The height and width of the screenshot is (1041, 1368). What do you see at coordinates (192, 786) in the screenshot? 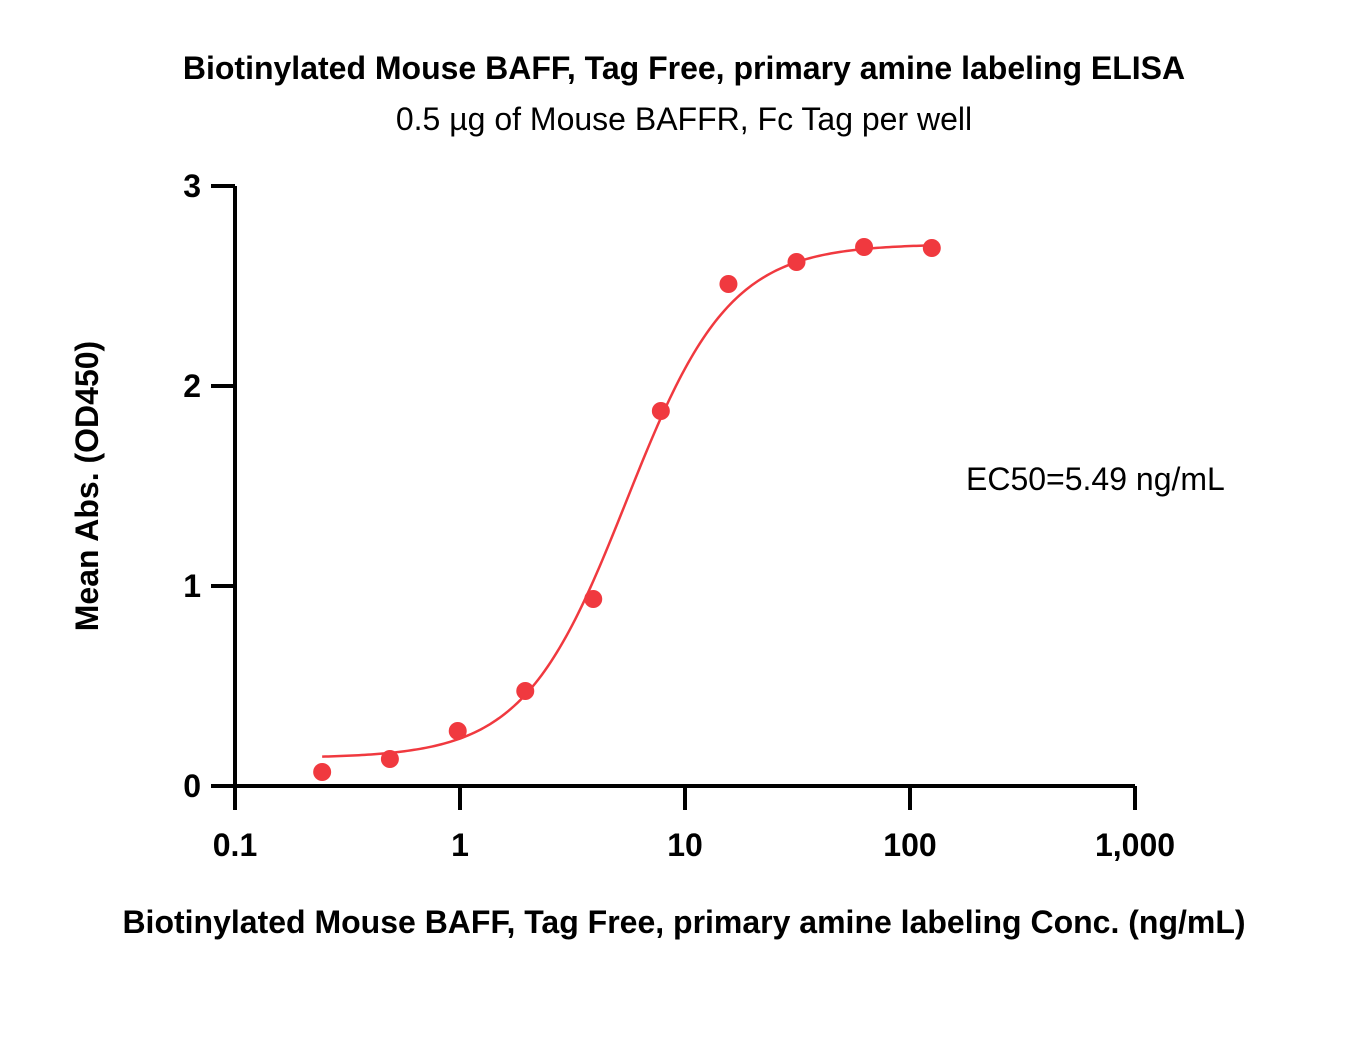
I see `y-tick-label: 0` at bounding box center [192, 786].